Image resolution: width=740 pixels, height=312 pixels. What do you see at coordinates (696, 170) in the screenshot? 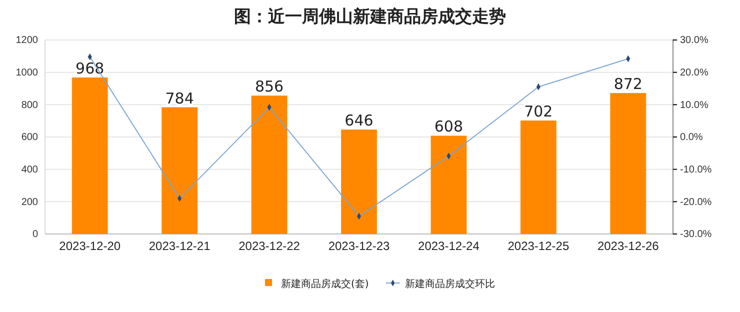
I see `y2-tick-label: -10.0%` at bounding box center [696, 170].